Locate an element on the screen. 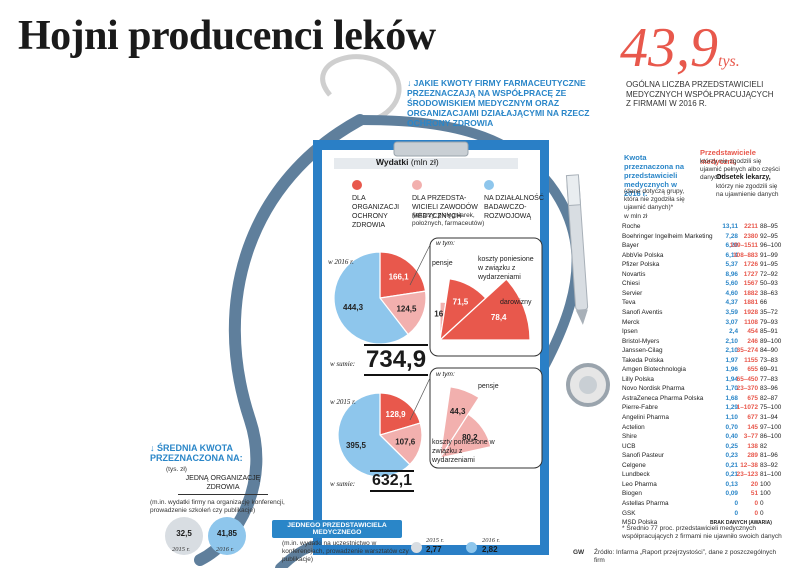  table-cell-amount: 0,13 is located at coordinates (731, 484).